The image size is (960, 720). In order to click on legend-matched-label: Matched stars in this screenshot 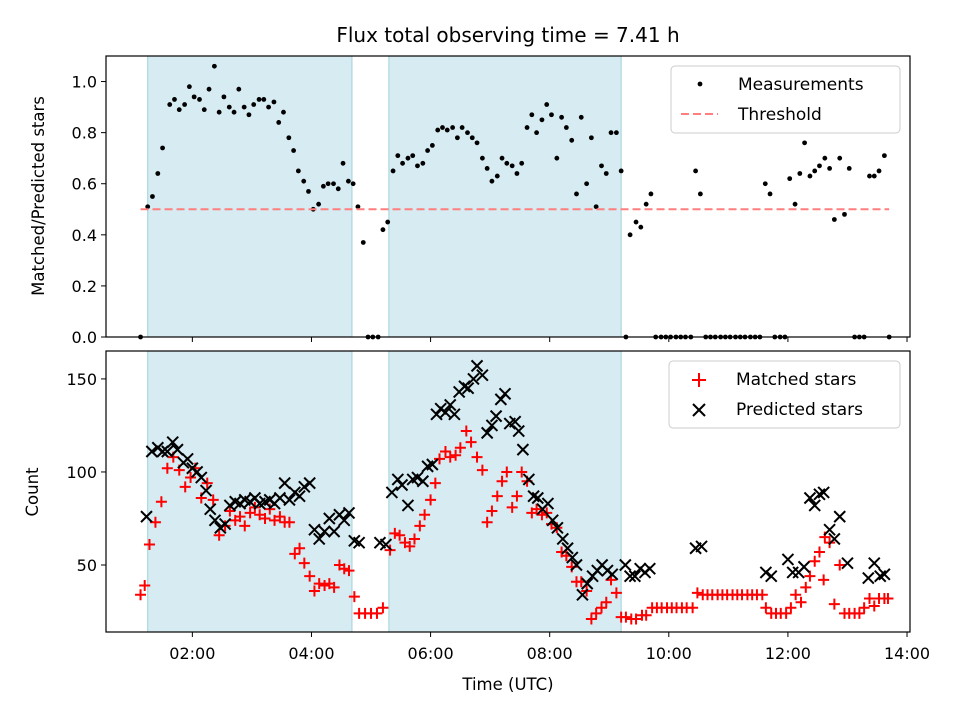, I will do `click(796, 380)`.